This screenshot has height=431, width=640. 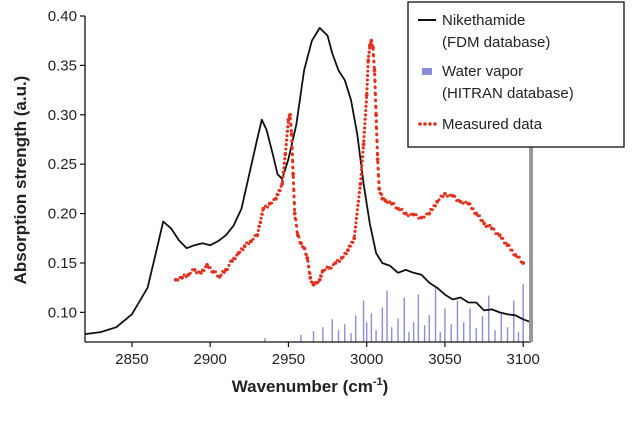 I want to click on y-tick-label: 0.10, so click(x=62, y=312).